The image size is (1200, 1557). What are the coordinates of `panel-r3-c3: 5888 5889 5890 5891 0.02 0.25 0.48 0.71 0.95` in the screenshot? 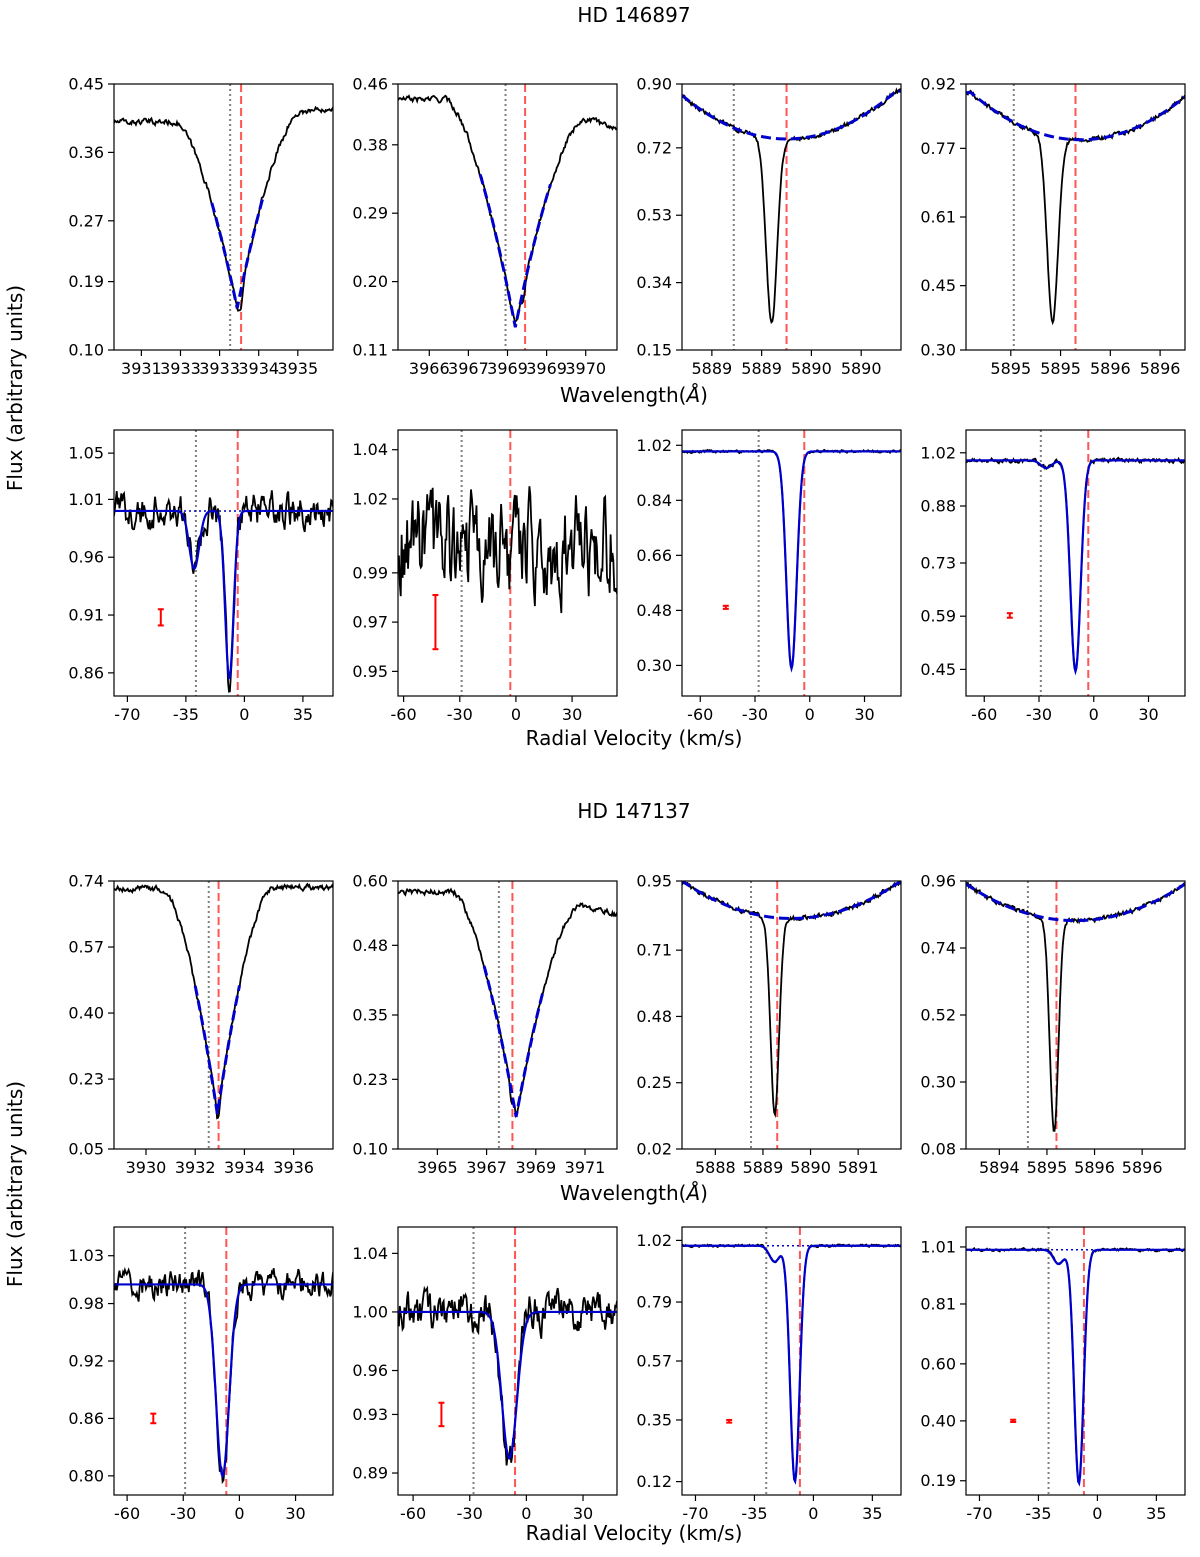 It's located at (769, 1024).